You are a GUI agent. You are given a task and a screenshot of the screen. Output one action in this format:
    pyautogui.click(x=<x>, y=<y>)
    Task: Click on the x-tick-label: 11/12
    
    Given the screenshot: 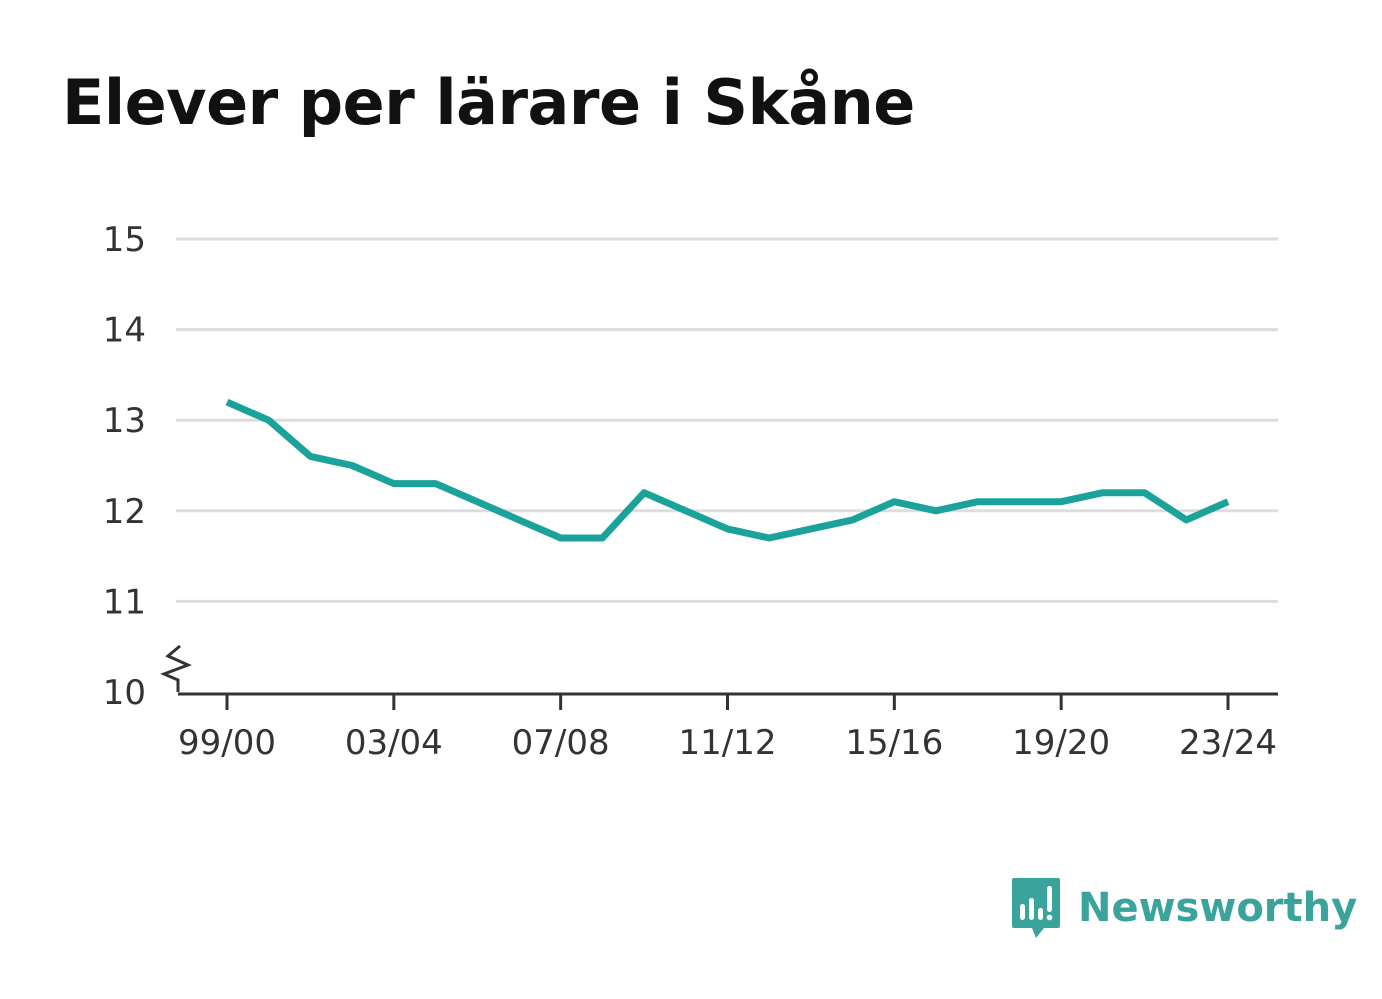 What is the action you would take?
    pyautogui.click(x=728, y=743)
    